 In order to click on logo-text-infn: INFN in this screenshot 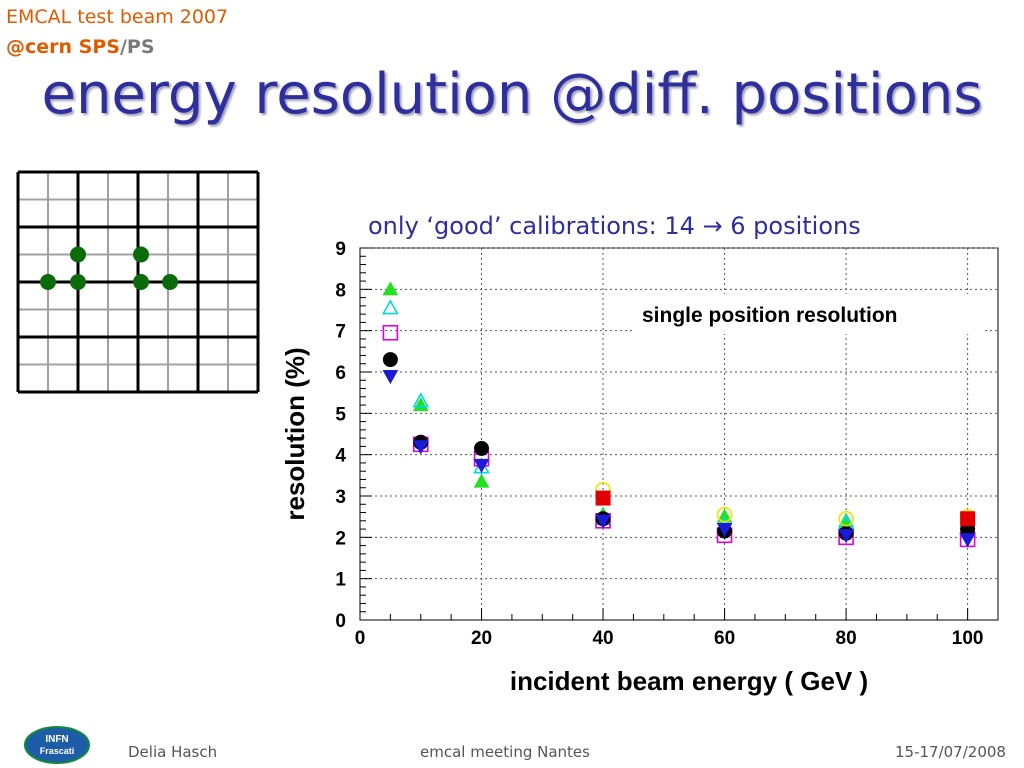, I will do `click(56, 739)`.